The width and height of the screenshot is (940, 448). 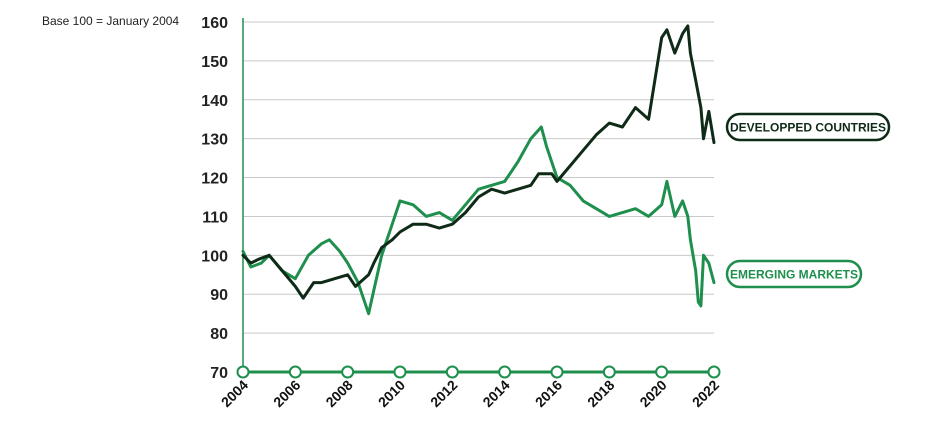 I want to click on legend-label: EMERGING MARKETS, so click(x=794, y=275).